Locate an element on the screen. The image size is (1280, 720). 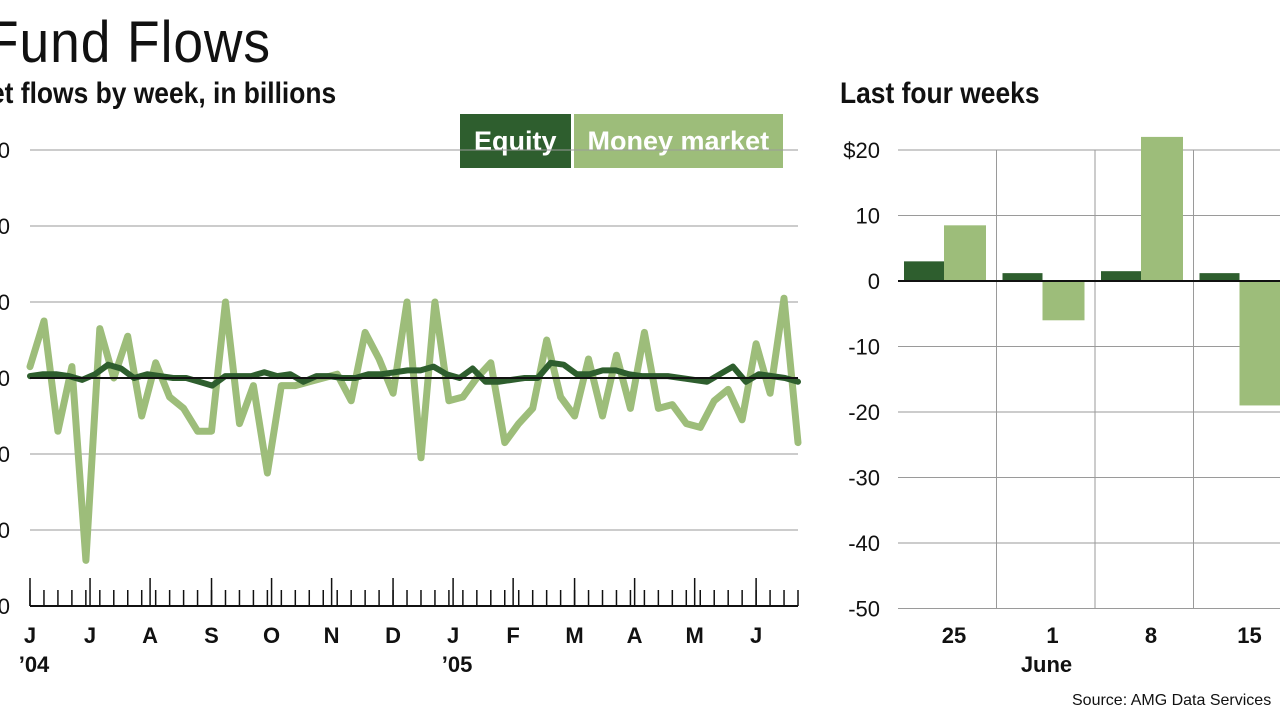
left-x-month-label: N is located at coordinates (332, 635).